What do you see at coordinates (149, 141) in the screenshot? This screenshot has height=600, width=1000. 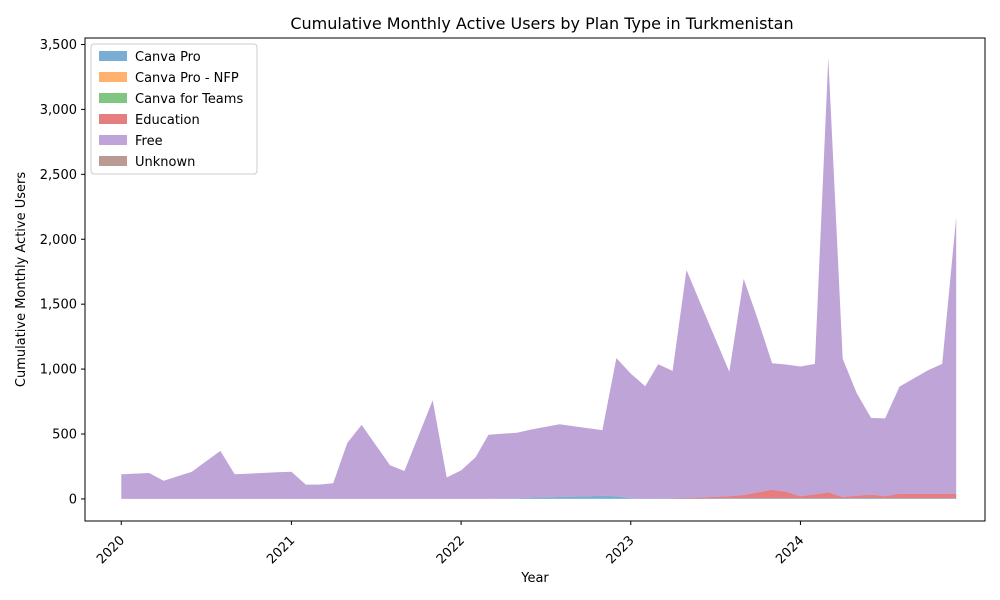 I see `legend-label: Free` at bounding box center [149, 141].